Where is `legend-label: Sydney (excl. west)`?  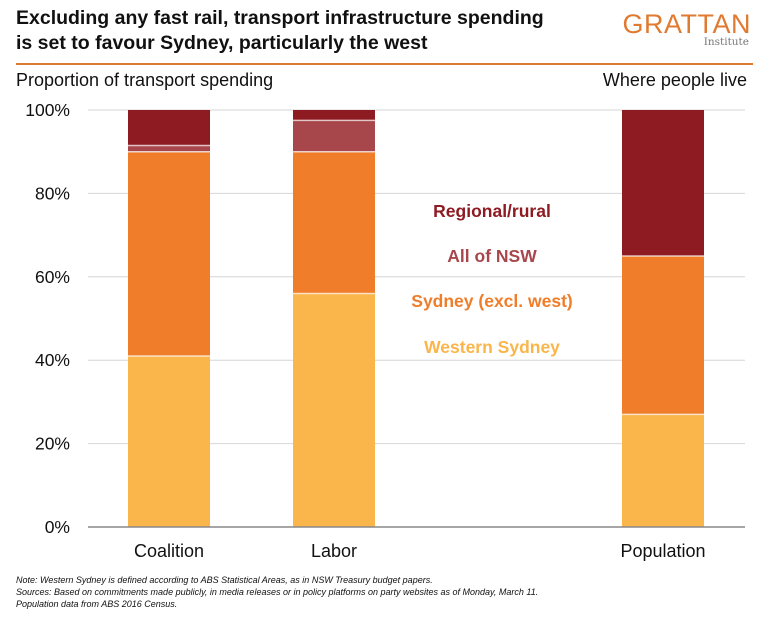
legend-label: Sydney (excl. west) is located at coordinates (491, 301).